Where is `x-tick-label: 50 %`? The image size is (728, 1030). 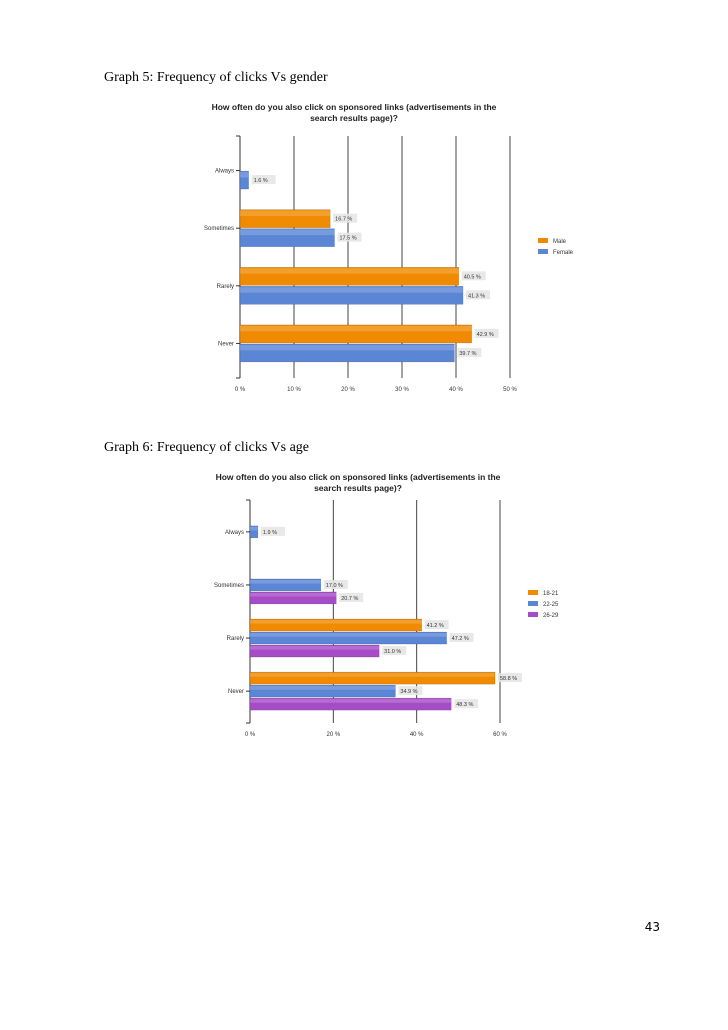
x-tick-label: 50 % is located at coordinates (510, 390).